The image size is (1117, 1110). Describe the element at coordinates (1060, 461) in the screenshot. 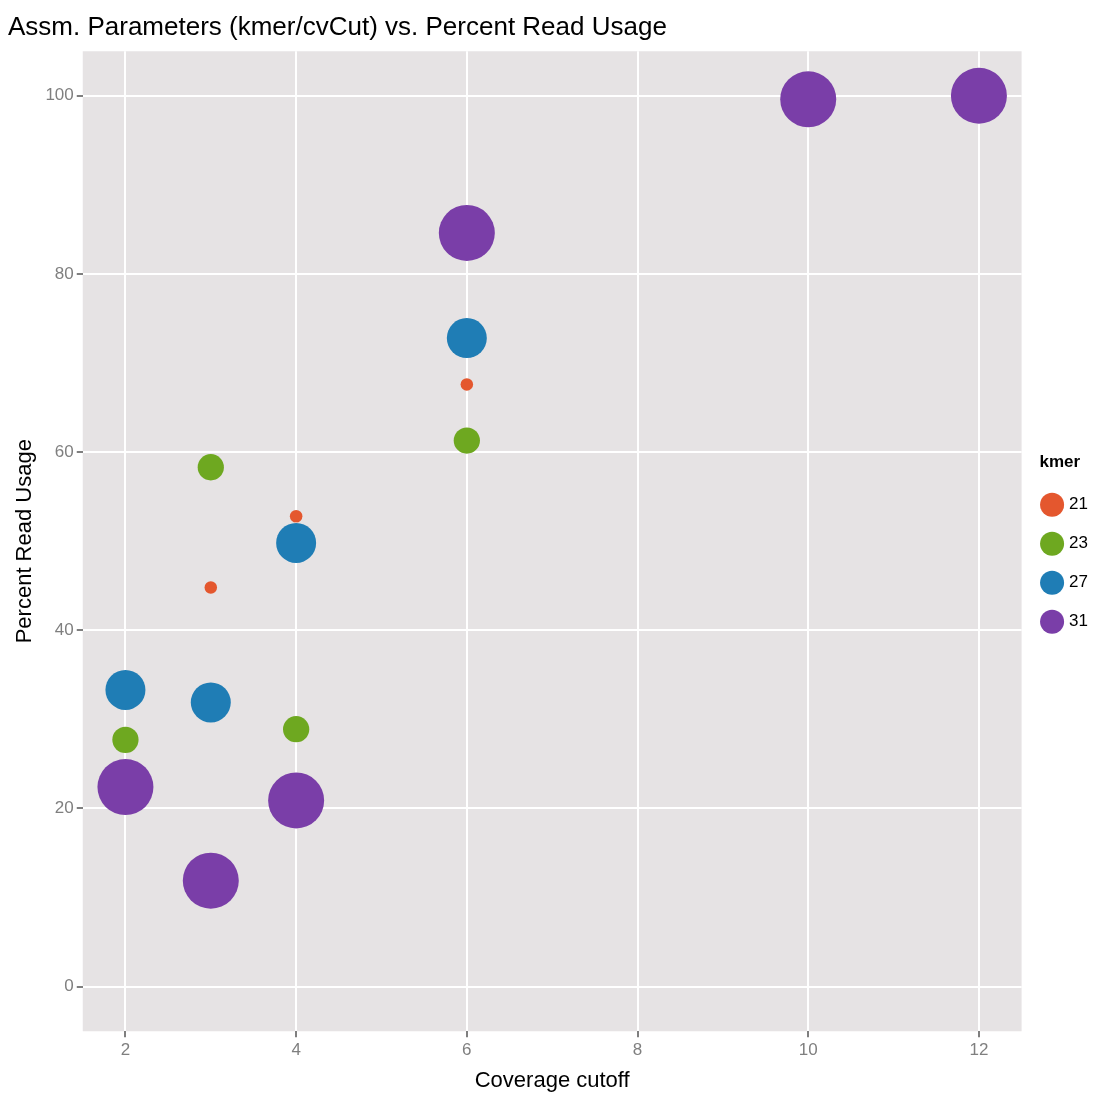

I see `legend-title: kmer` at that location.